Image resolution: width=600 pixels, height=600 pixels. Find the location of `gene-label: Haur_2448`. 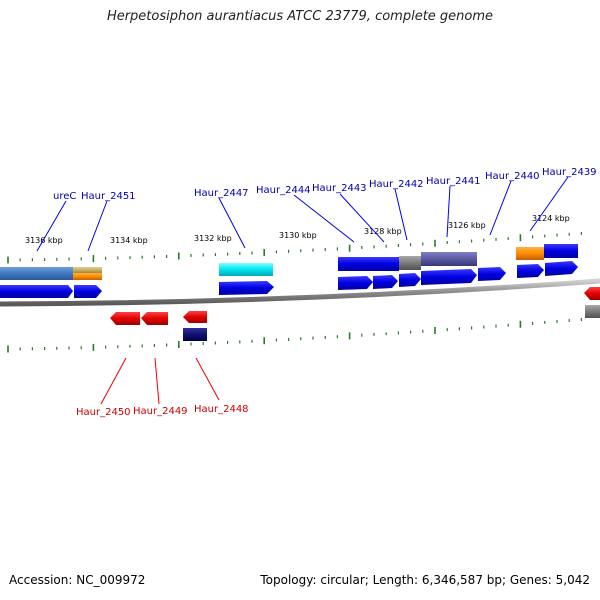

gene-label: Haur_2448 is located at coordinates (221, 409).